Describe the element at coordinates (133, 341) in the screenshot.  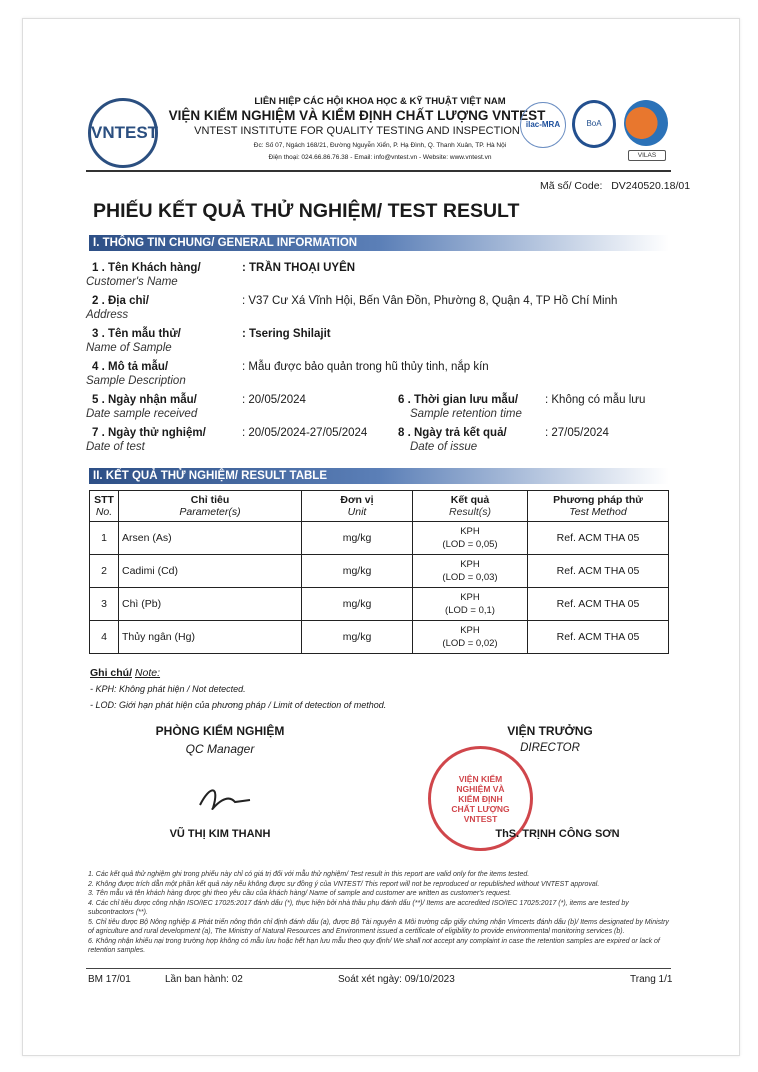
I see `info-label: 3 . Tên mẫu thử/Name of Sample` at that location.